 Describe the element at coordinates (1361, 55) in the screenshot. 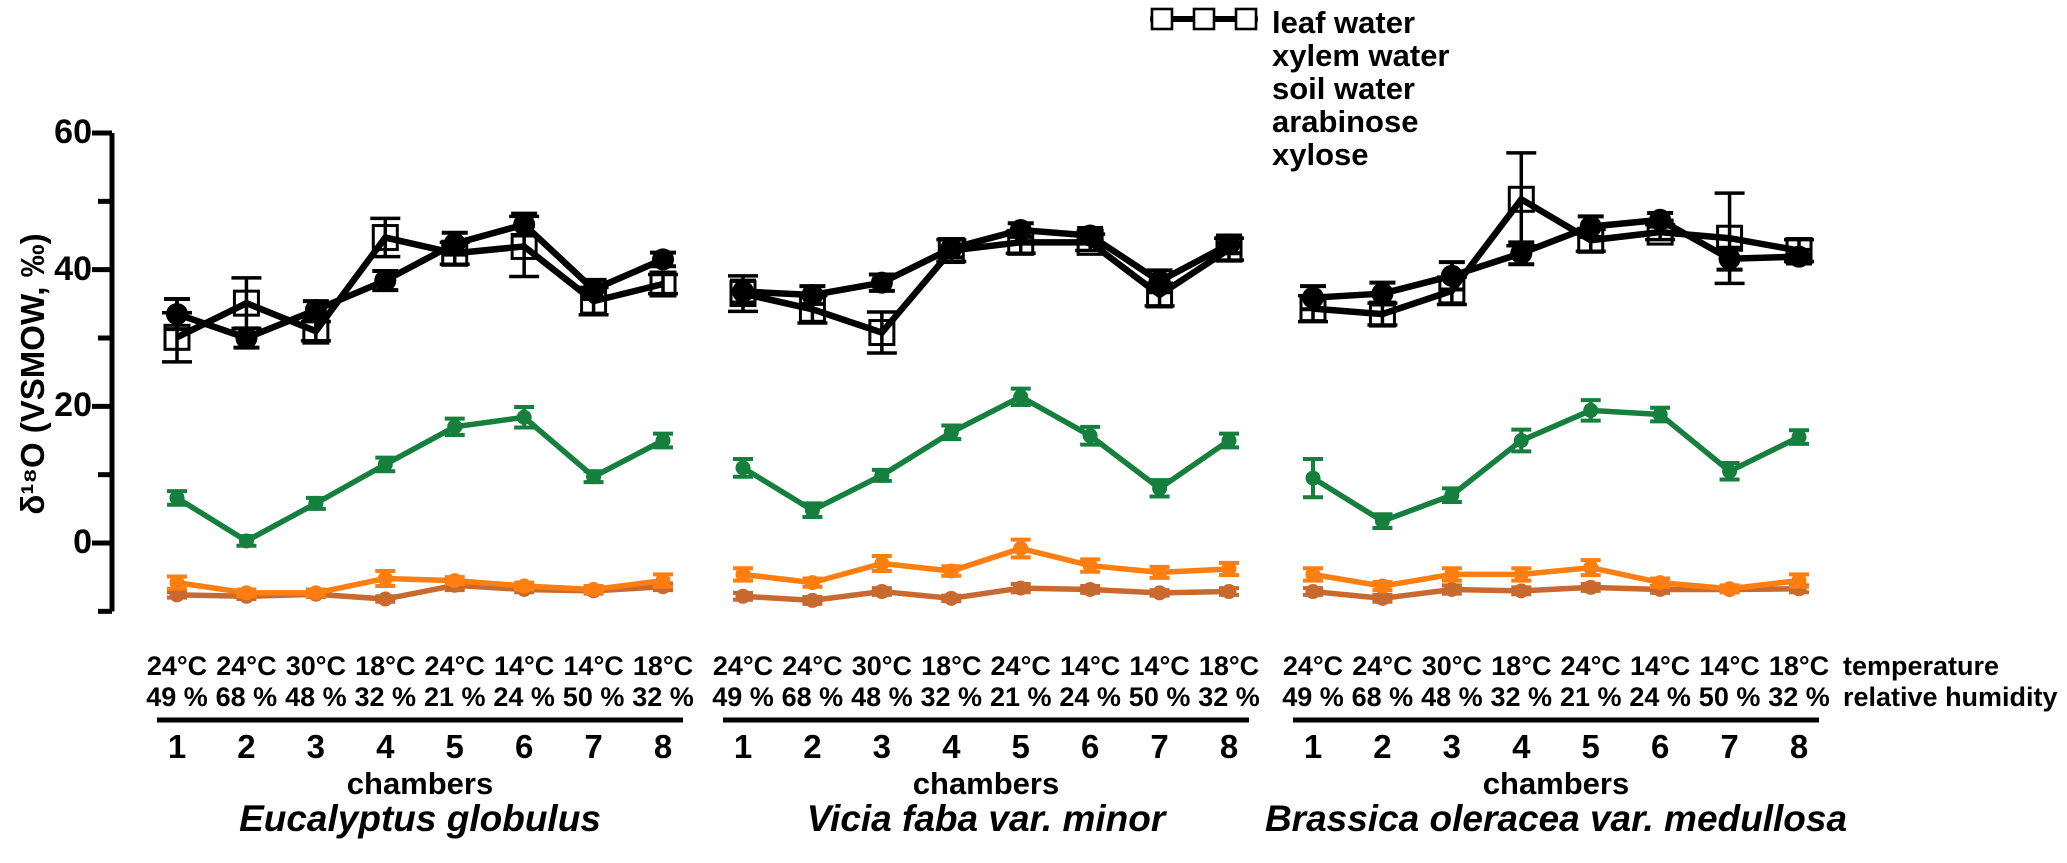

I see `legend-label: xylem water` at that location.